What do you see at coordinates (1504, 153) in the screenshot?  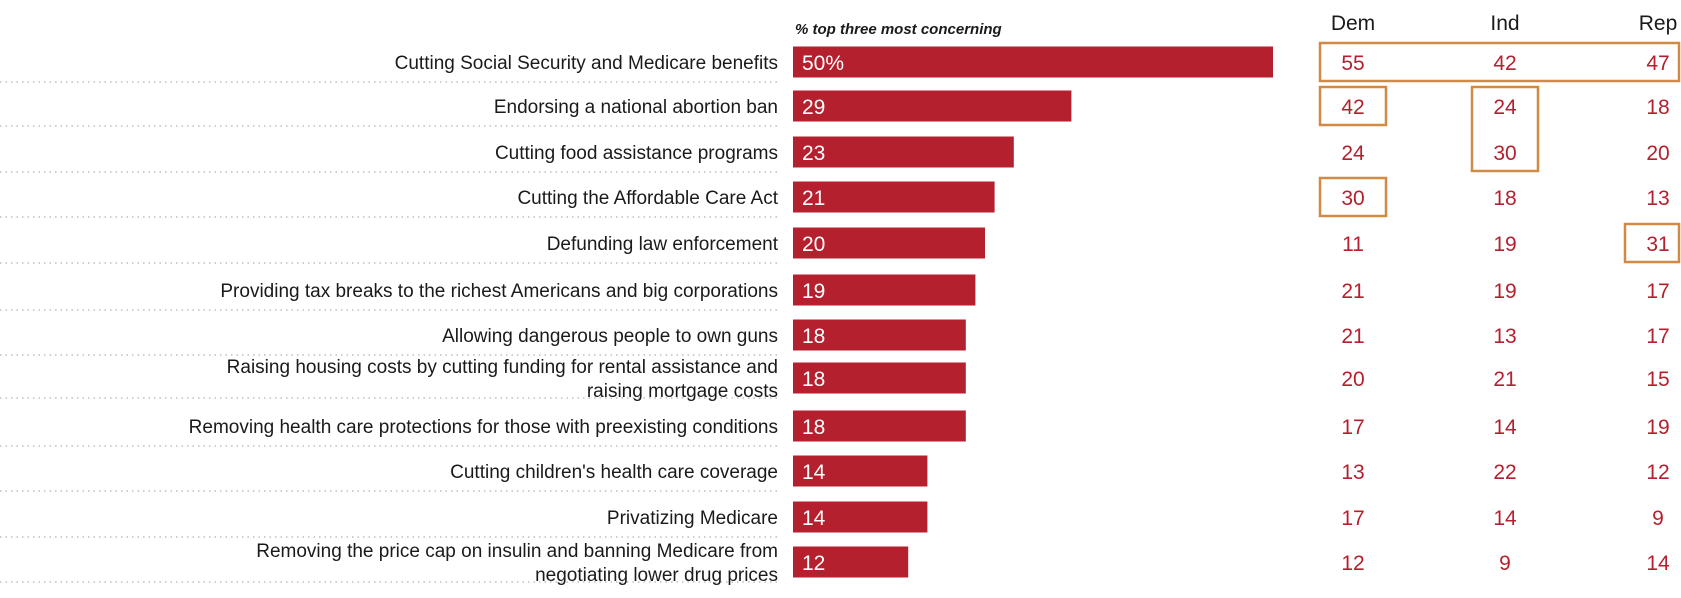 I see `party-value-ind: 30` at bounding box center [1504, 153].